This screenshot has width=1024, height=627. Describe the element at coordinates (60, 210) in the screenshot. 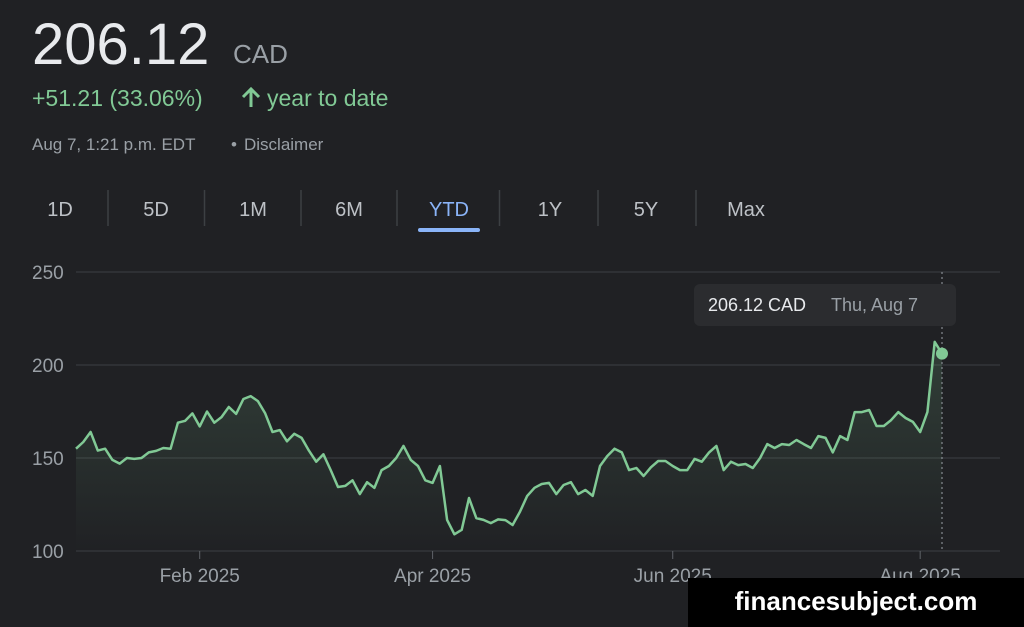

I see `range-tab: 1D` at that location.